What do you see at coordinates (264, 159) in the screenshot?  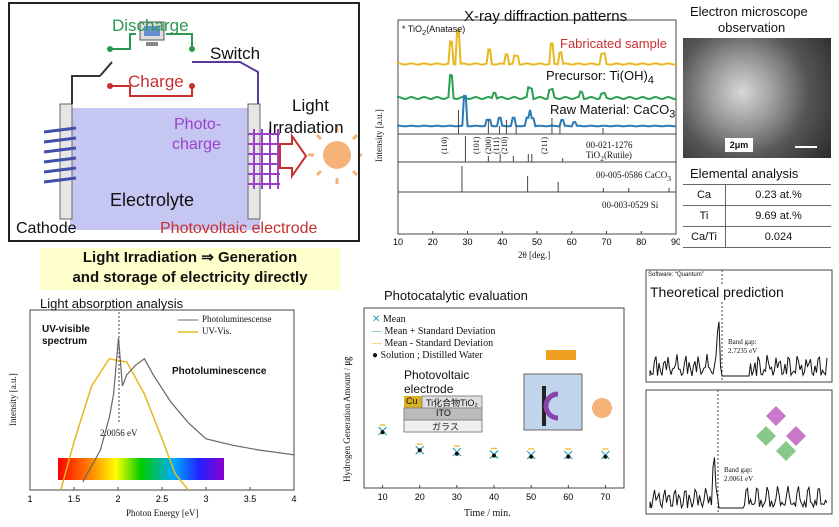 I see `photo-grid` at bounding box center [264, 159].